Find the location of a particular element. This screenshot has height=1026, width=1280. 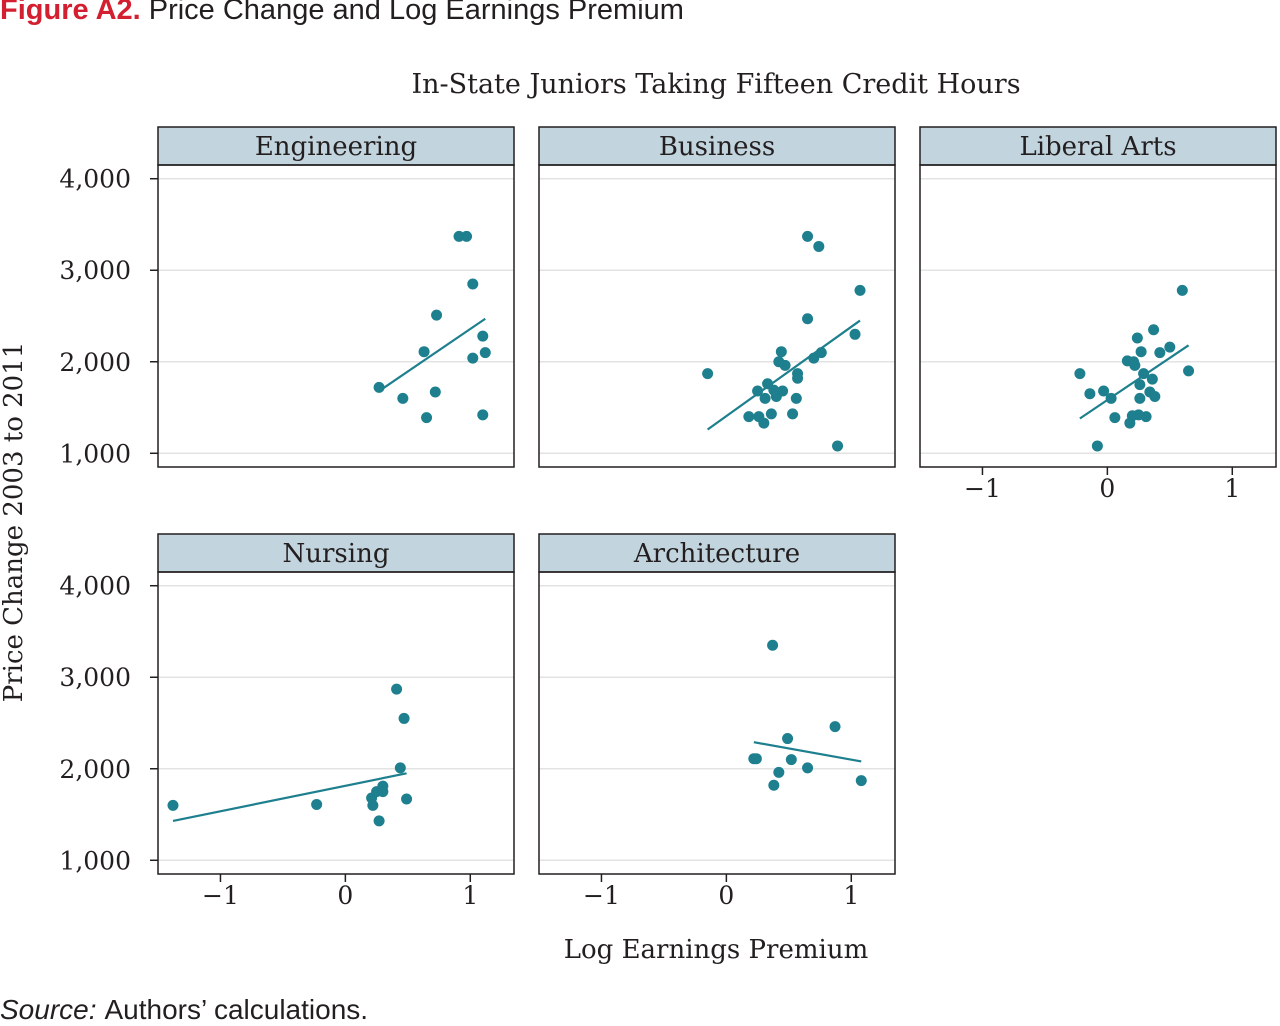

fit-line-business is located at coordinates (783, 375).